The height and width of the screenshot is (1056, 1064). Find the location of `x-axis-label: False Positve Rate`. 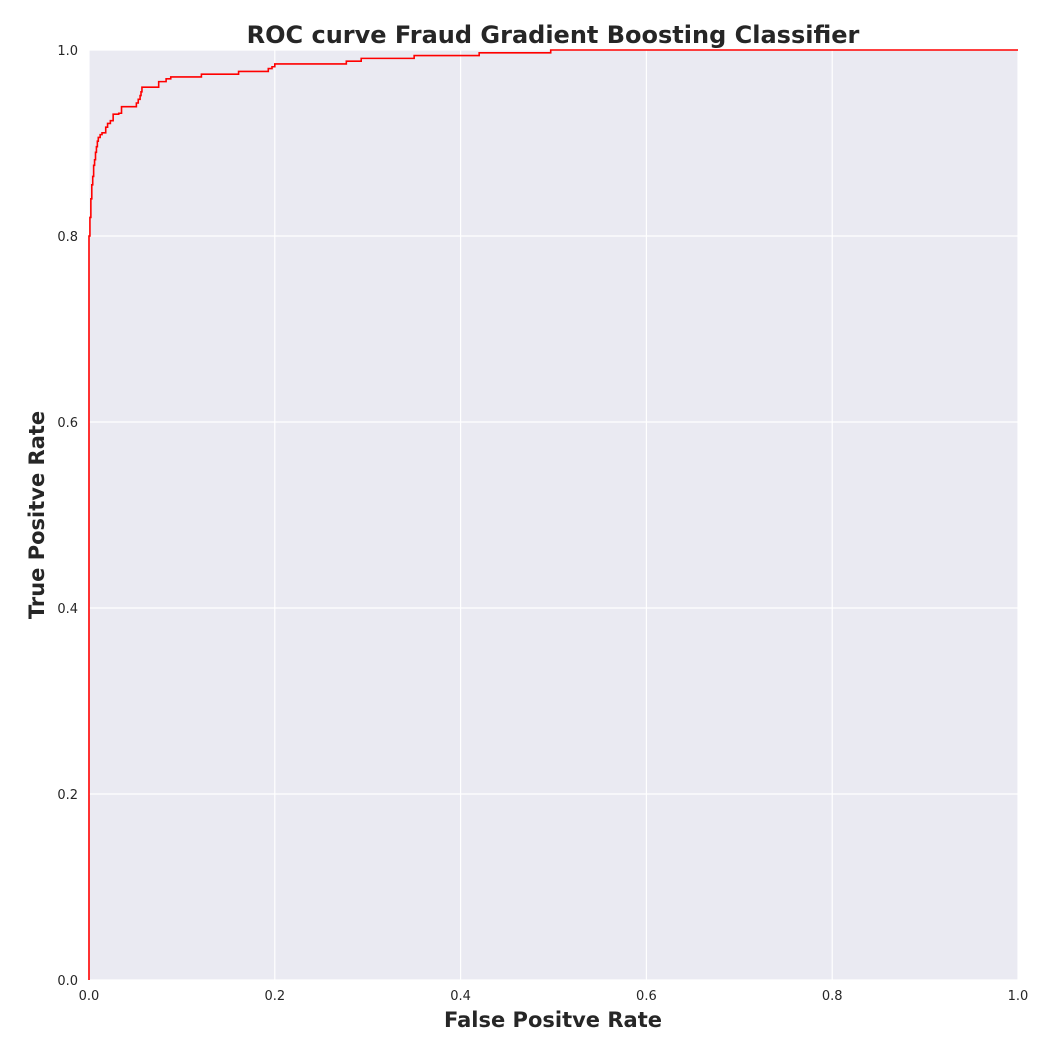

x-axis-label: False Positve Rate is located at coordinates (553, 1020).